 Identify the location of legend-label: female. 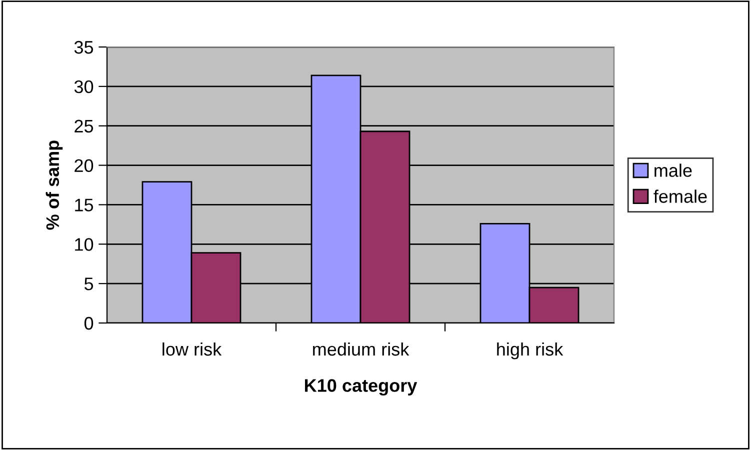
(680, 196).